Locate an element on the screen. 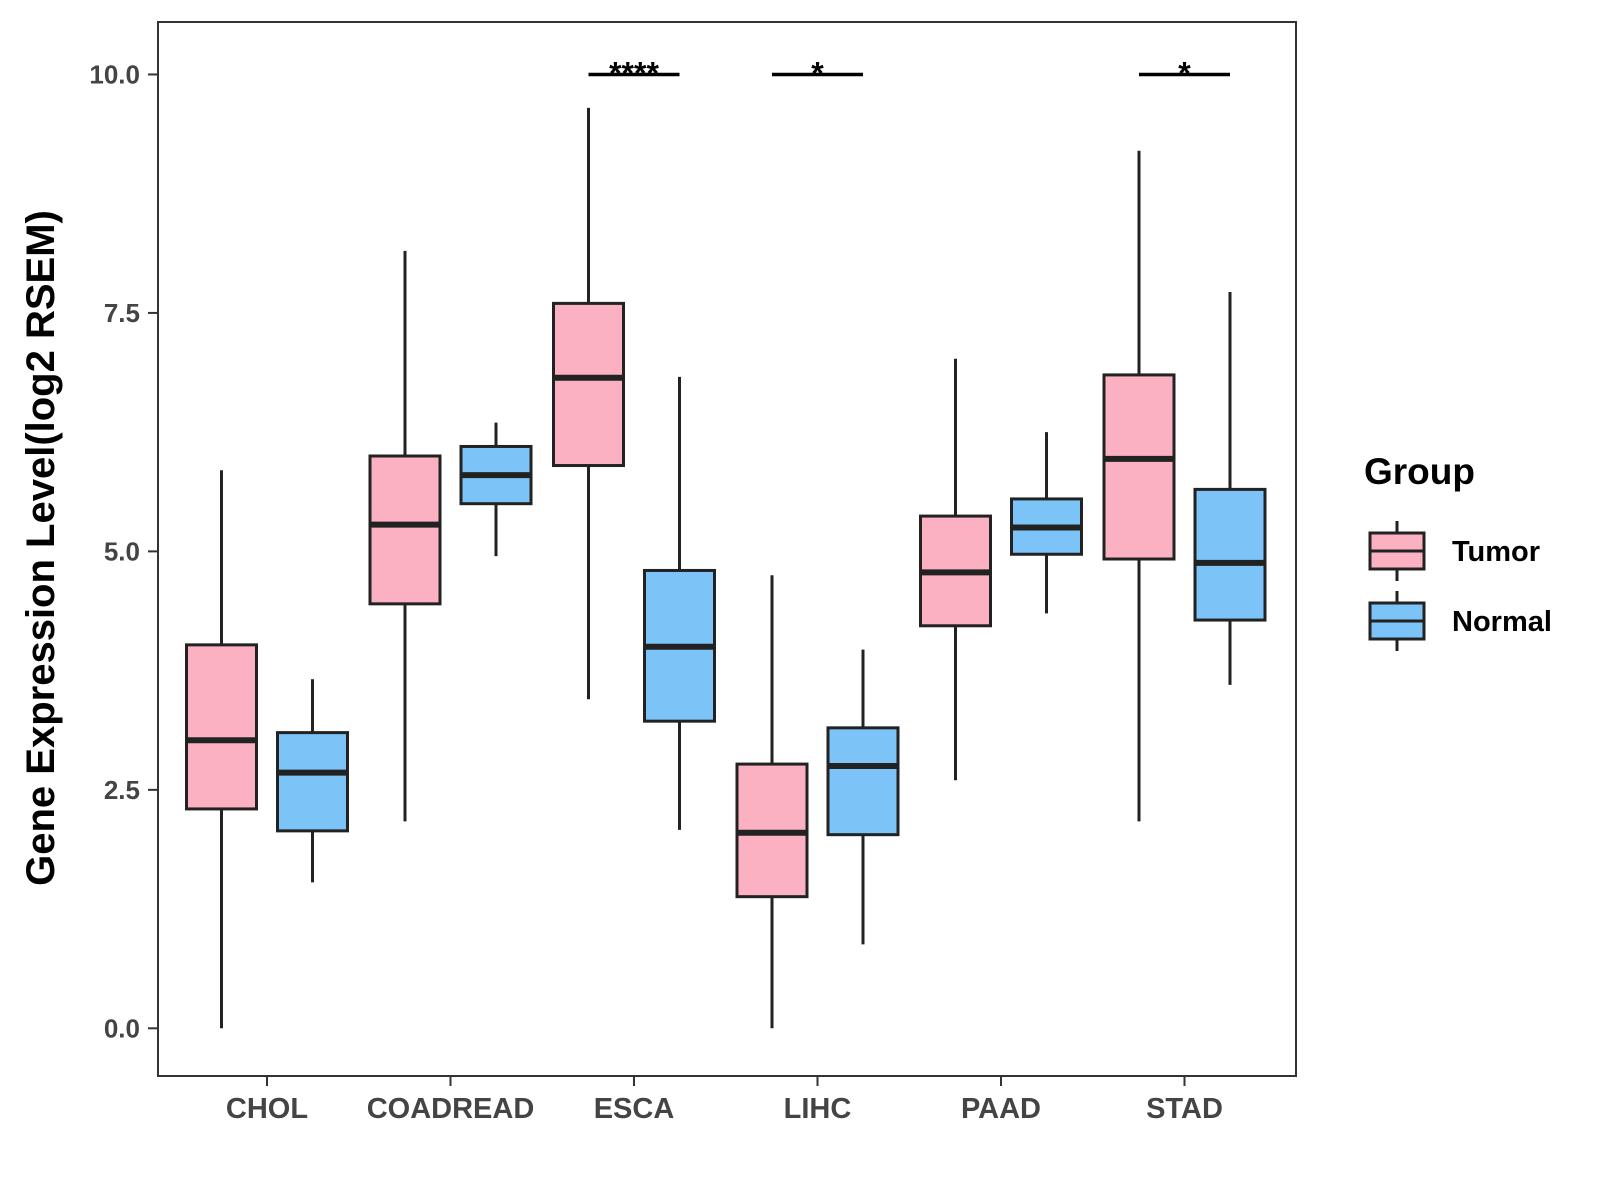 This screenshot has width=1600, height=1200. legend-keys: Tumor Normal is located at coordinates (1460, 586).